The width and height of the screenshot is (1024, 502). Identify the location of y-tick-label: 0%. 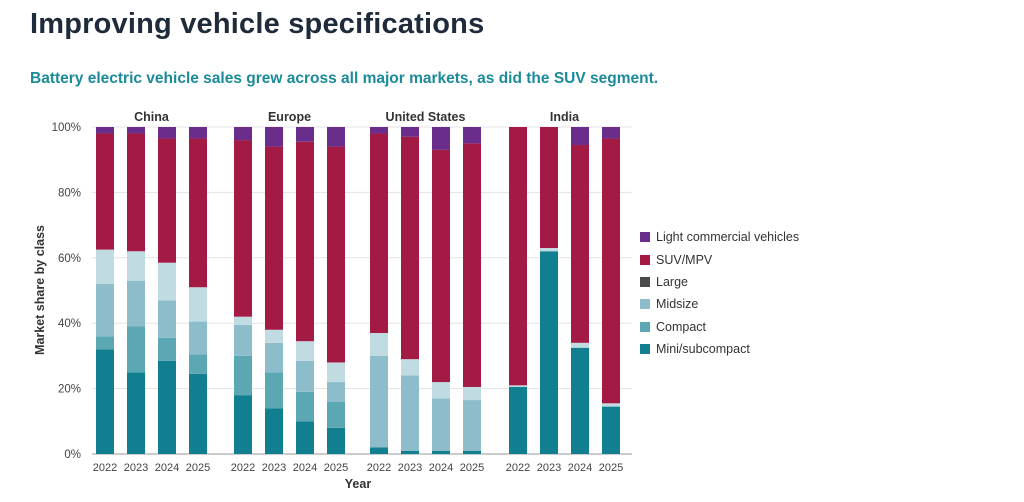
(72, 455).